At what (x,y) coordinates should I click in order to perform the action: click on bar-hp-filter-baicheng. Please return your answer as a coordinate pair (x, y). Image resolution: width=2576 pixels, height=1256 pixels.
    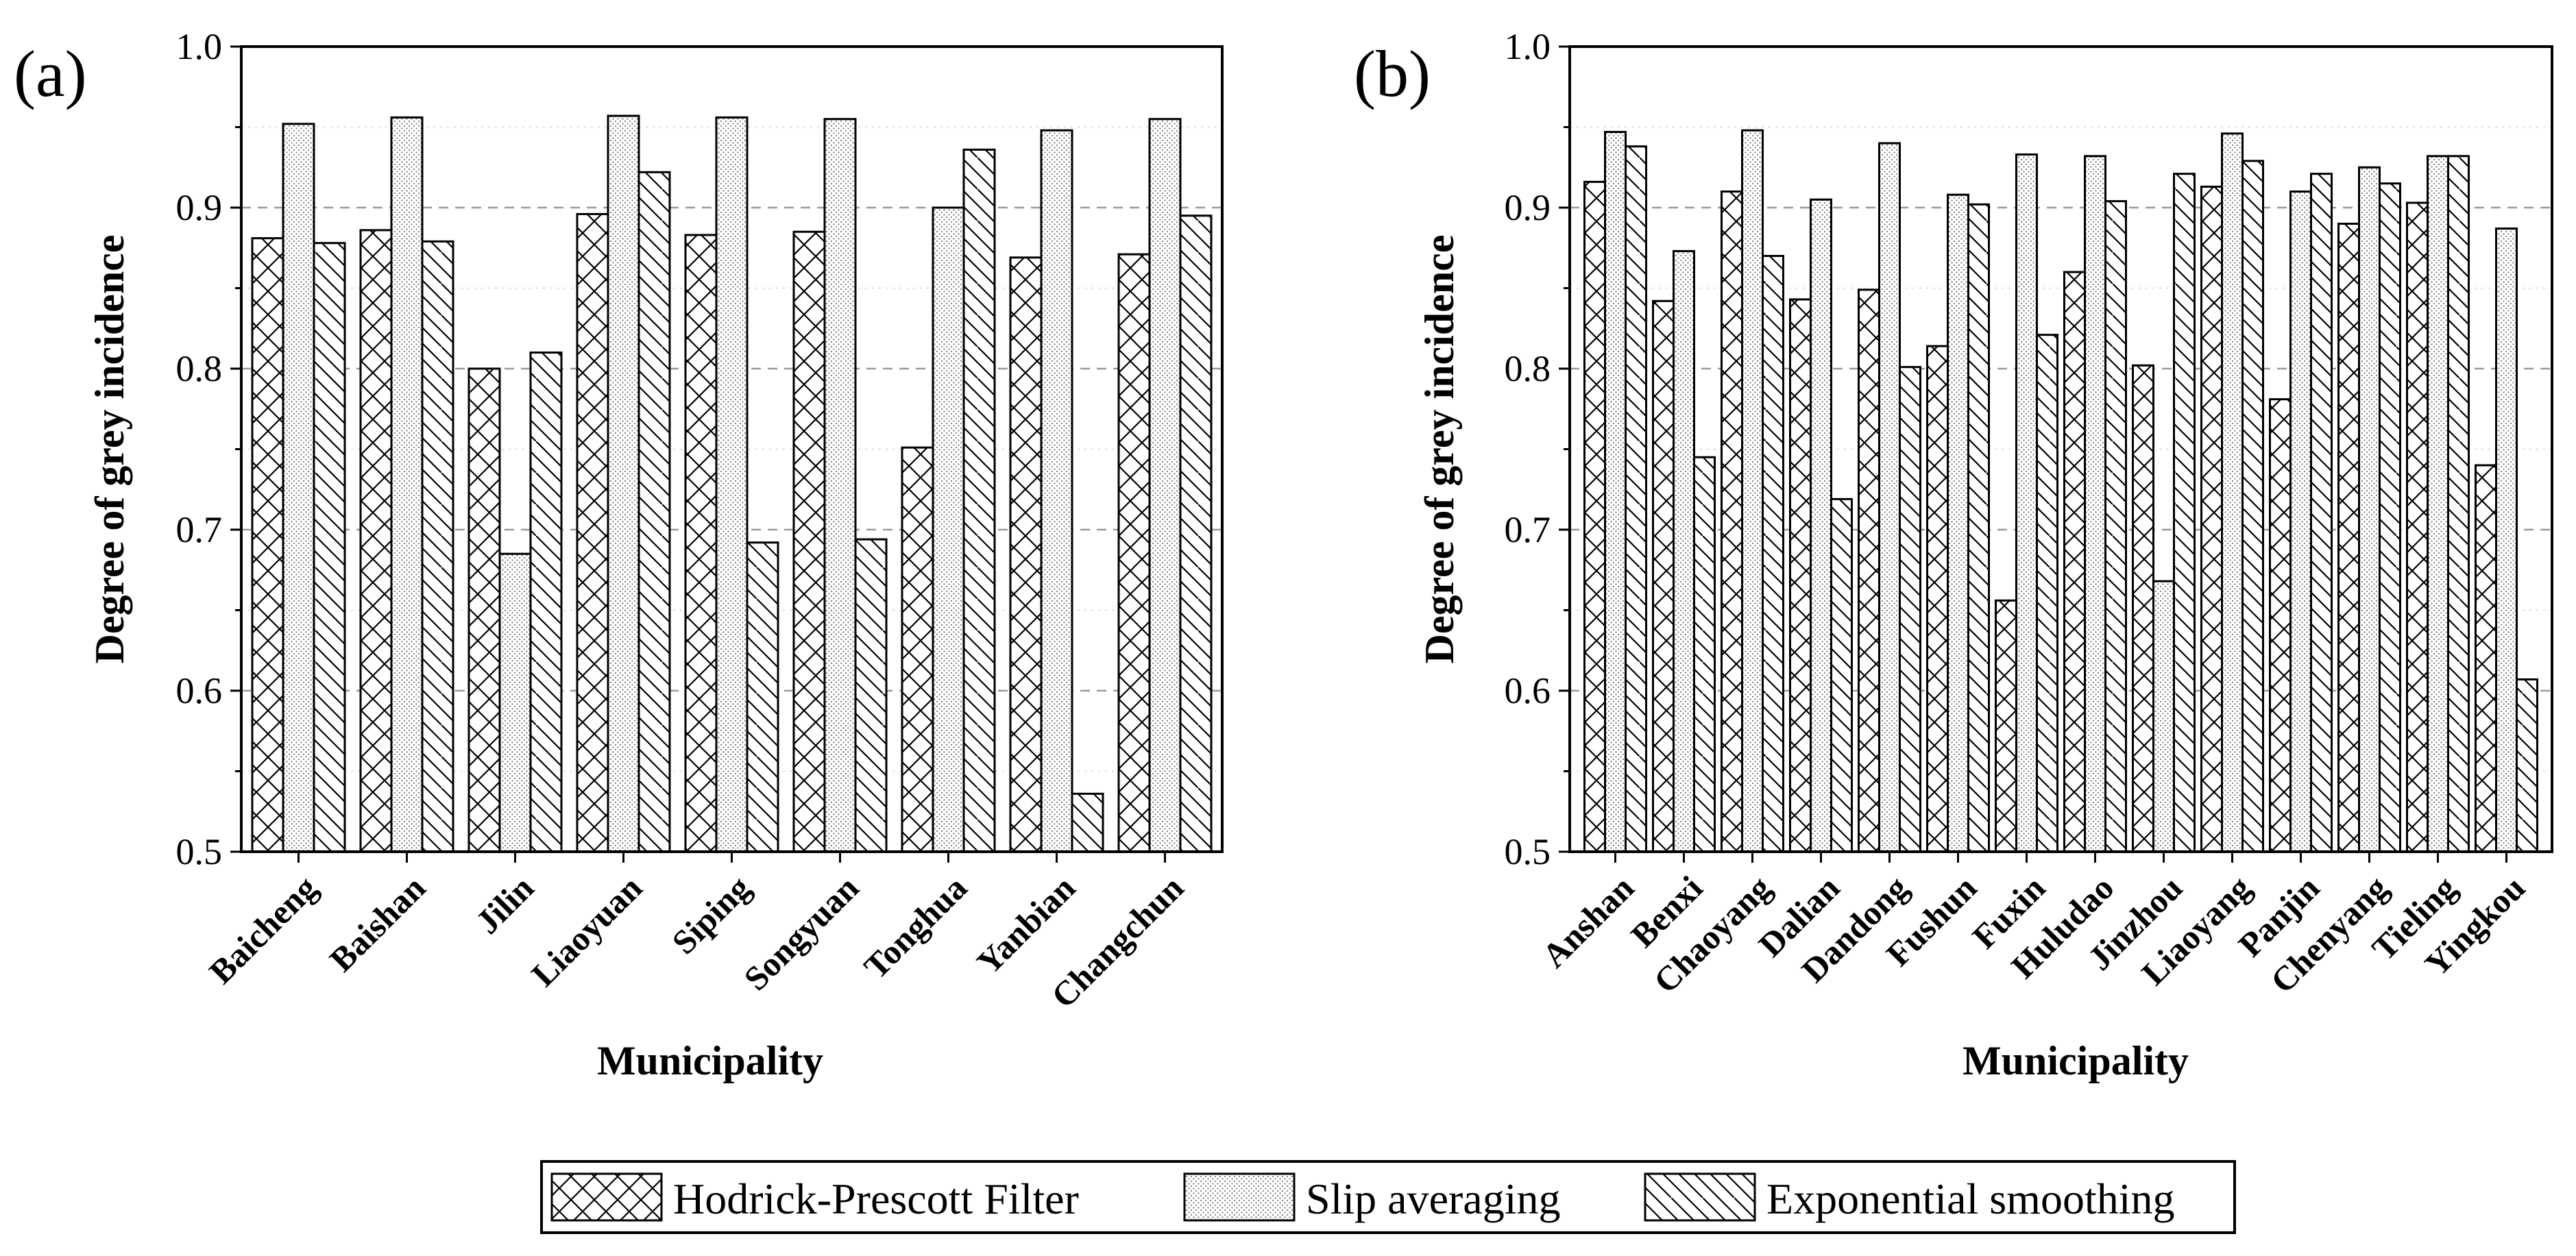
    Looking at the image, I should click on (267, 545).